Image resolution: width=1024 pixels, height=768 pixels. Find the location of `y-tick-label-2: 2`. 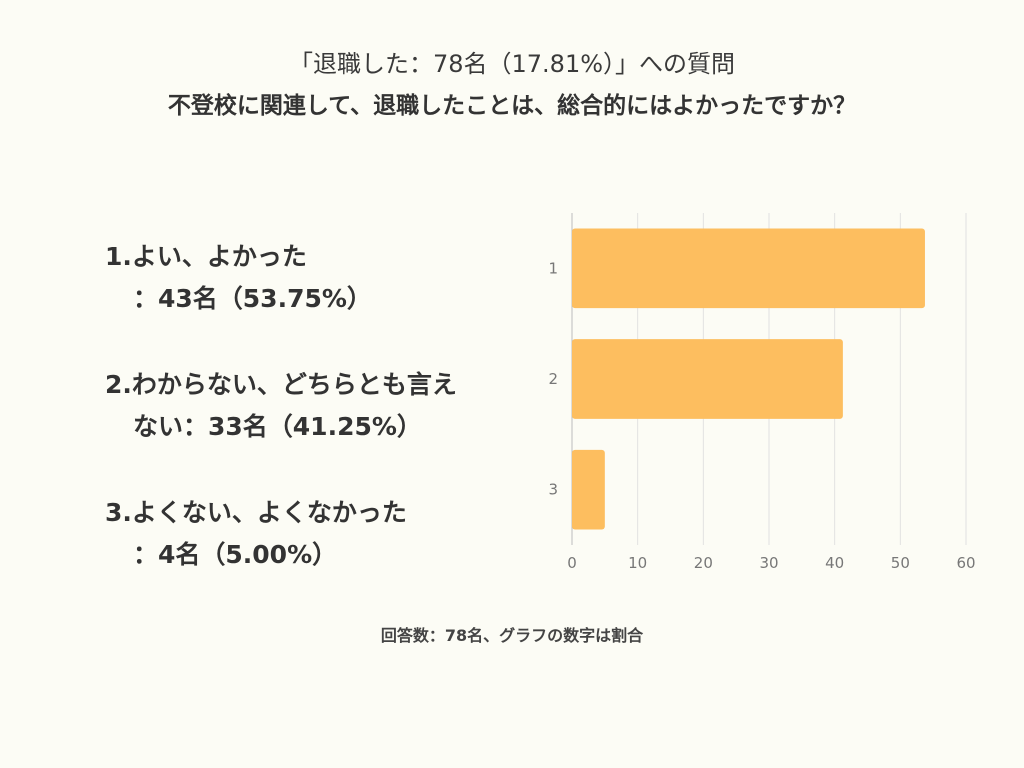

y-tick-label-2: 2 is located at coordinates (553, 379).